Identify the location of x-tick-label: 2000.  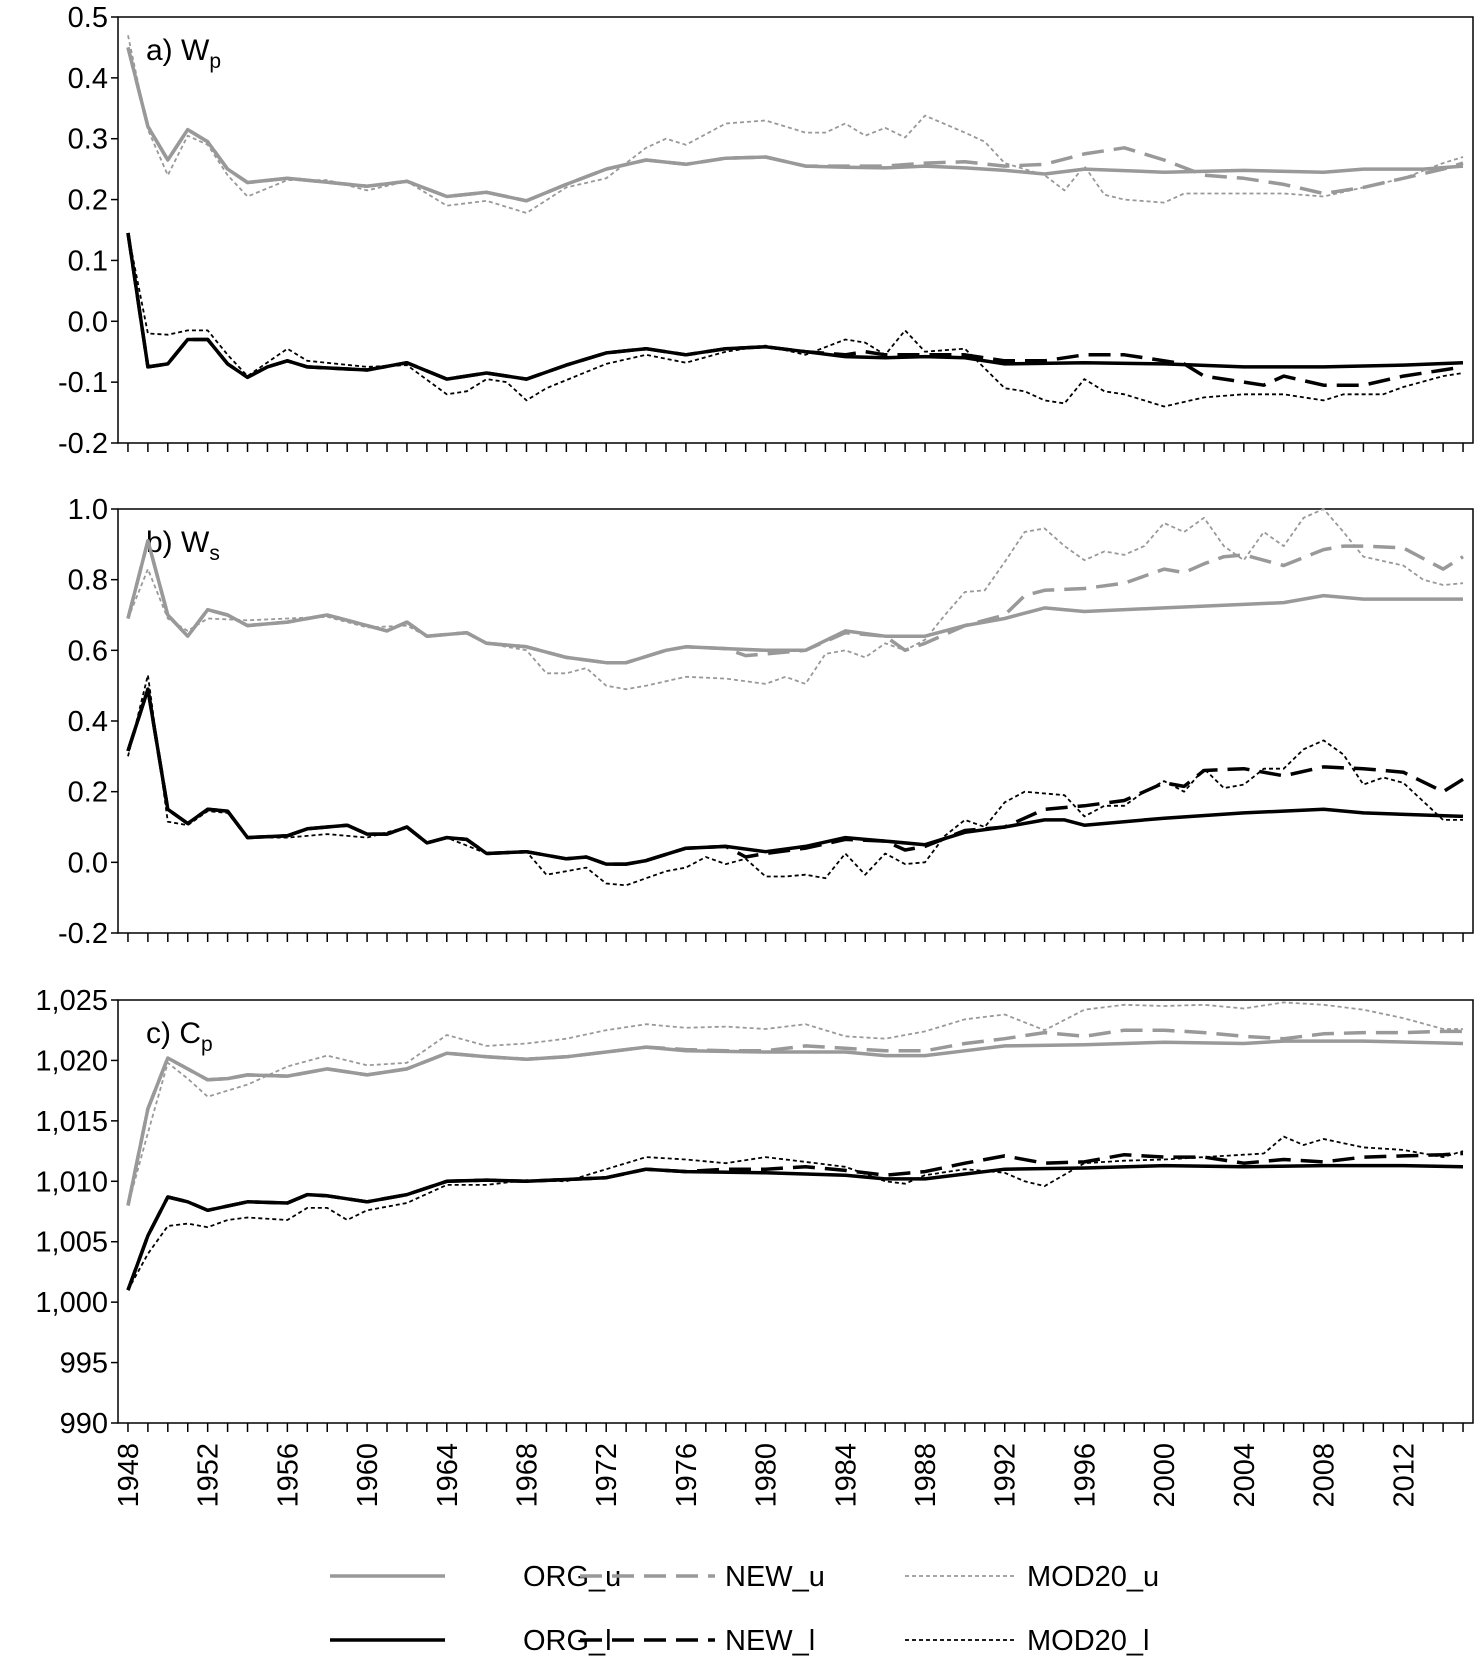
(1165, 1475).